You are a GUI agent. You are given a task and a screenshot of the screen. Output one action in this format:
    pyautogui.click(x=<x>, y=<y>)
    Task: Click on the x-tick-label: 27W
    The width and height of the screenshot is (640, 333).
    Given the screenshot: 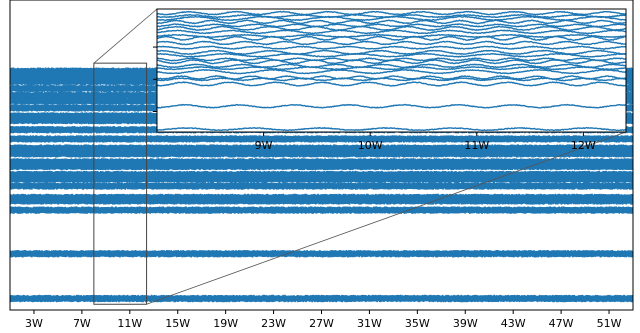 What is the action you would take?
    pyautogui.click(x=321, y=323)
    